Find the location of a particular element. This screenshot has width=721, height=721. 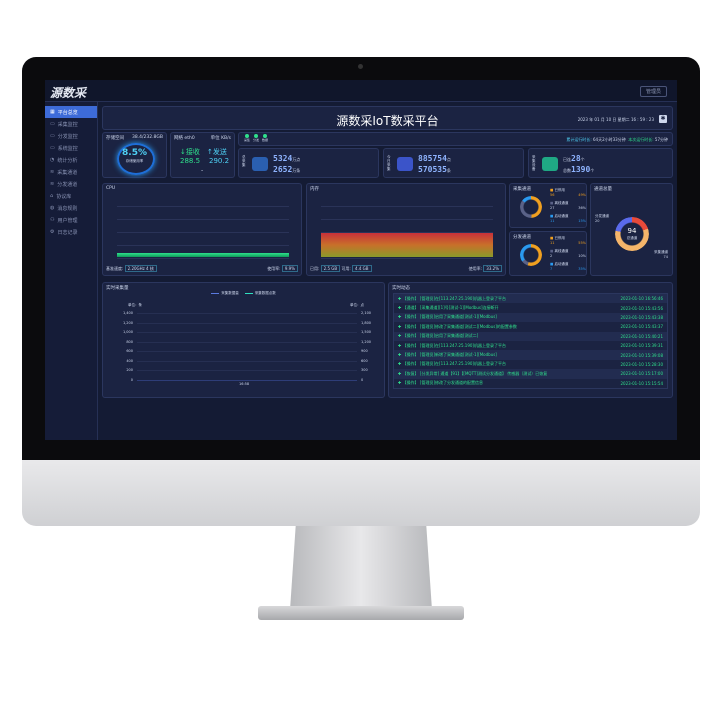

status-light-label: 采集 is located at coordinates (247, 140).